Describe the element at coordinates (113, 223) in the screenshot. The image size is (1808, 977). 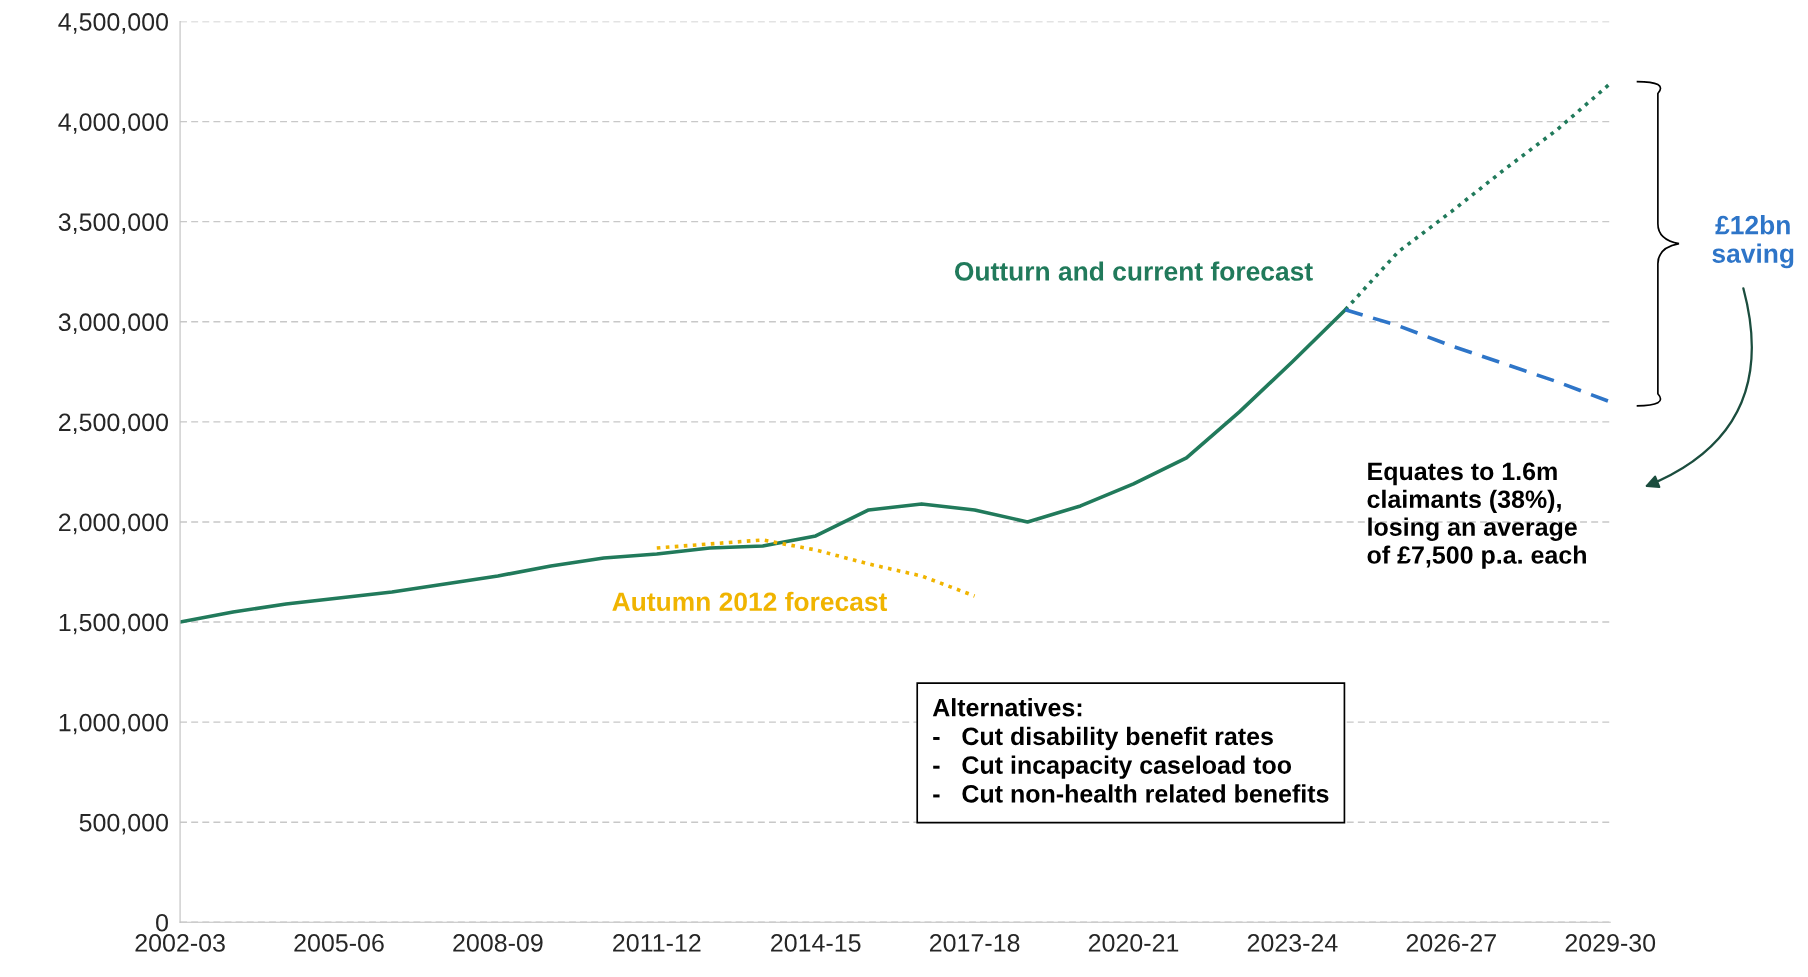
I see `y-tick-label: 3,500,000` at that location.